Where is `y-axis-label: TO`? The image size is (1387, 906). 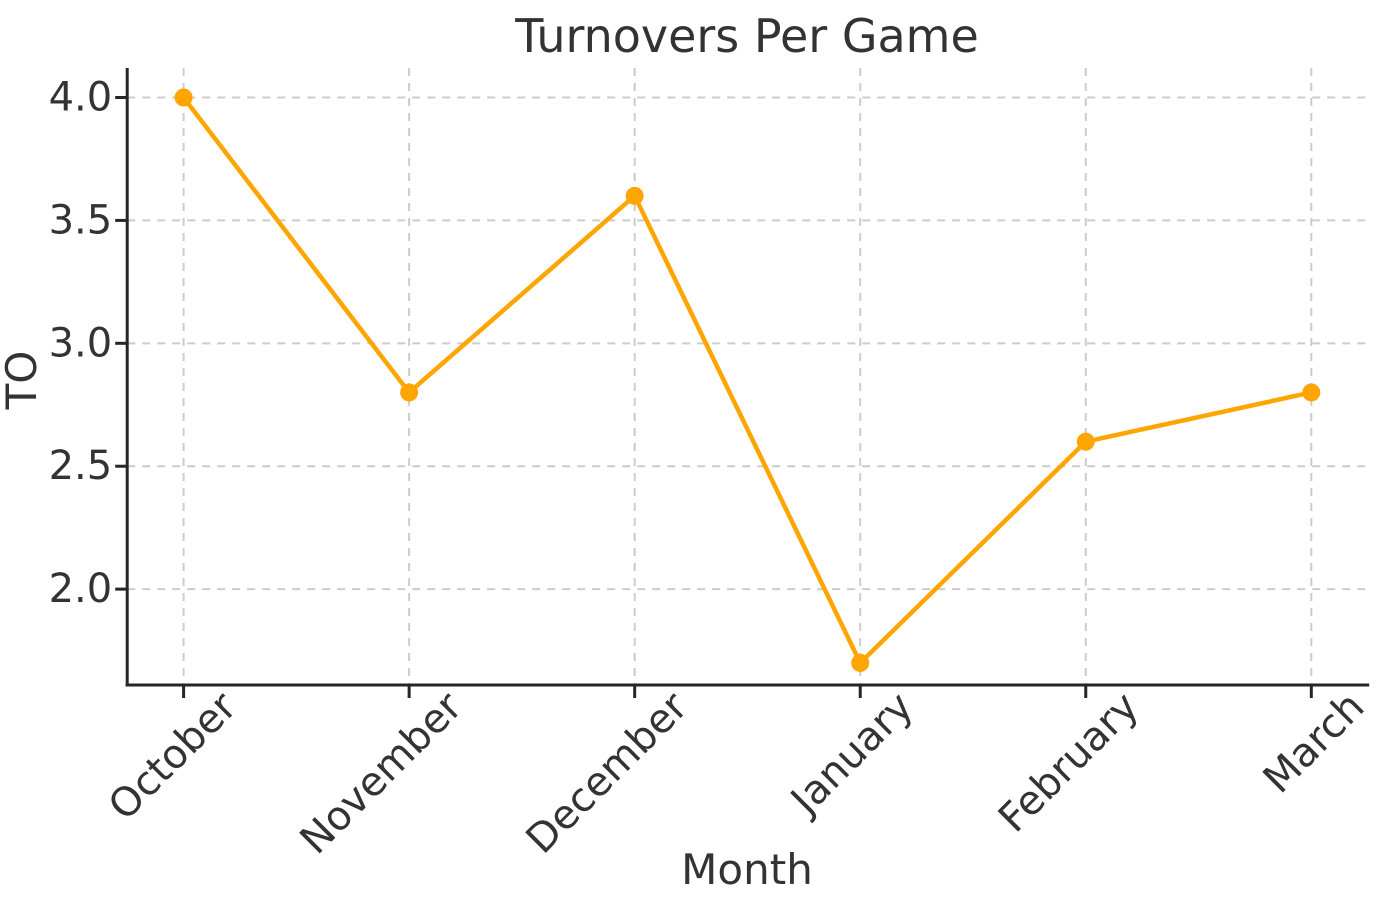 y-axis-label: TO is located at coordinates (23, 381).